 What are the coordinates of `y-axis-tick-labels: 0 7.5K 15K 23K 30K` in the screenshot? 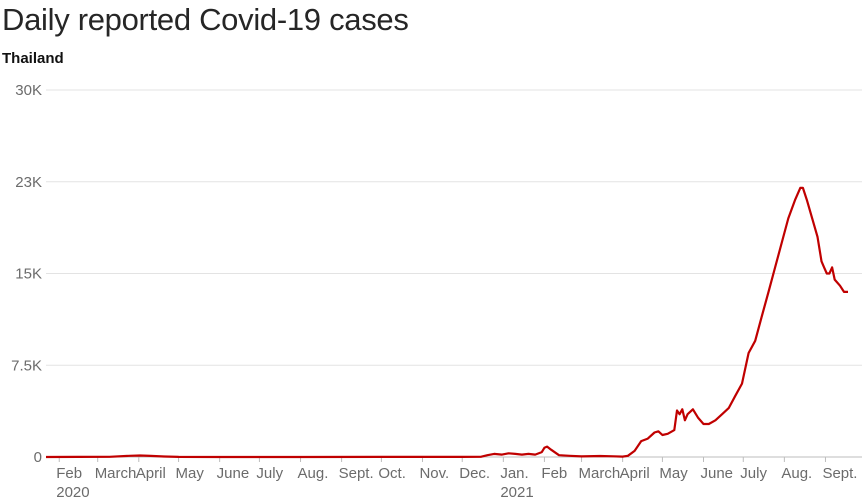 It's located at (26, 274).